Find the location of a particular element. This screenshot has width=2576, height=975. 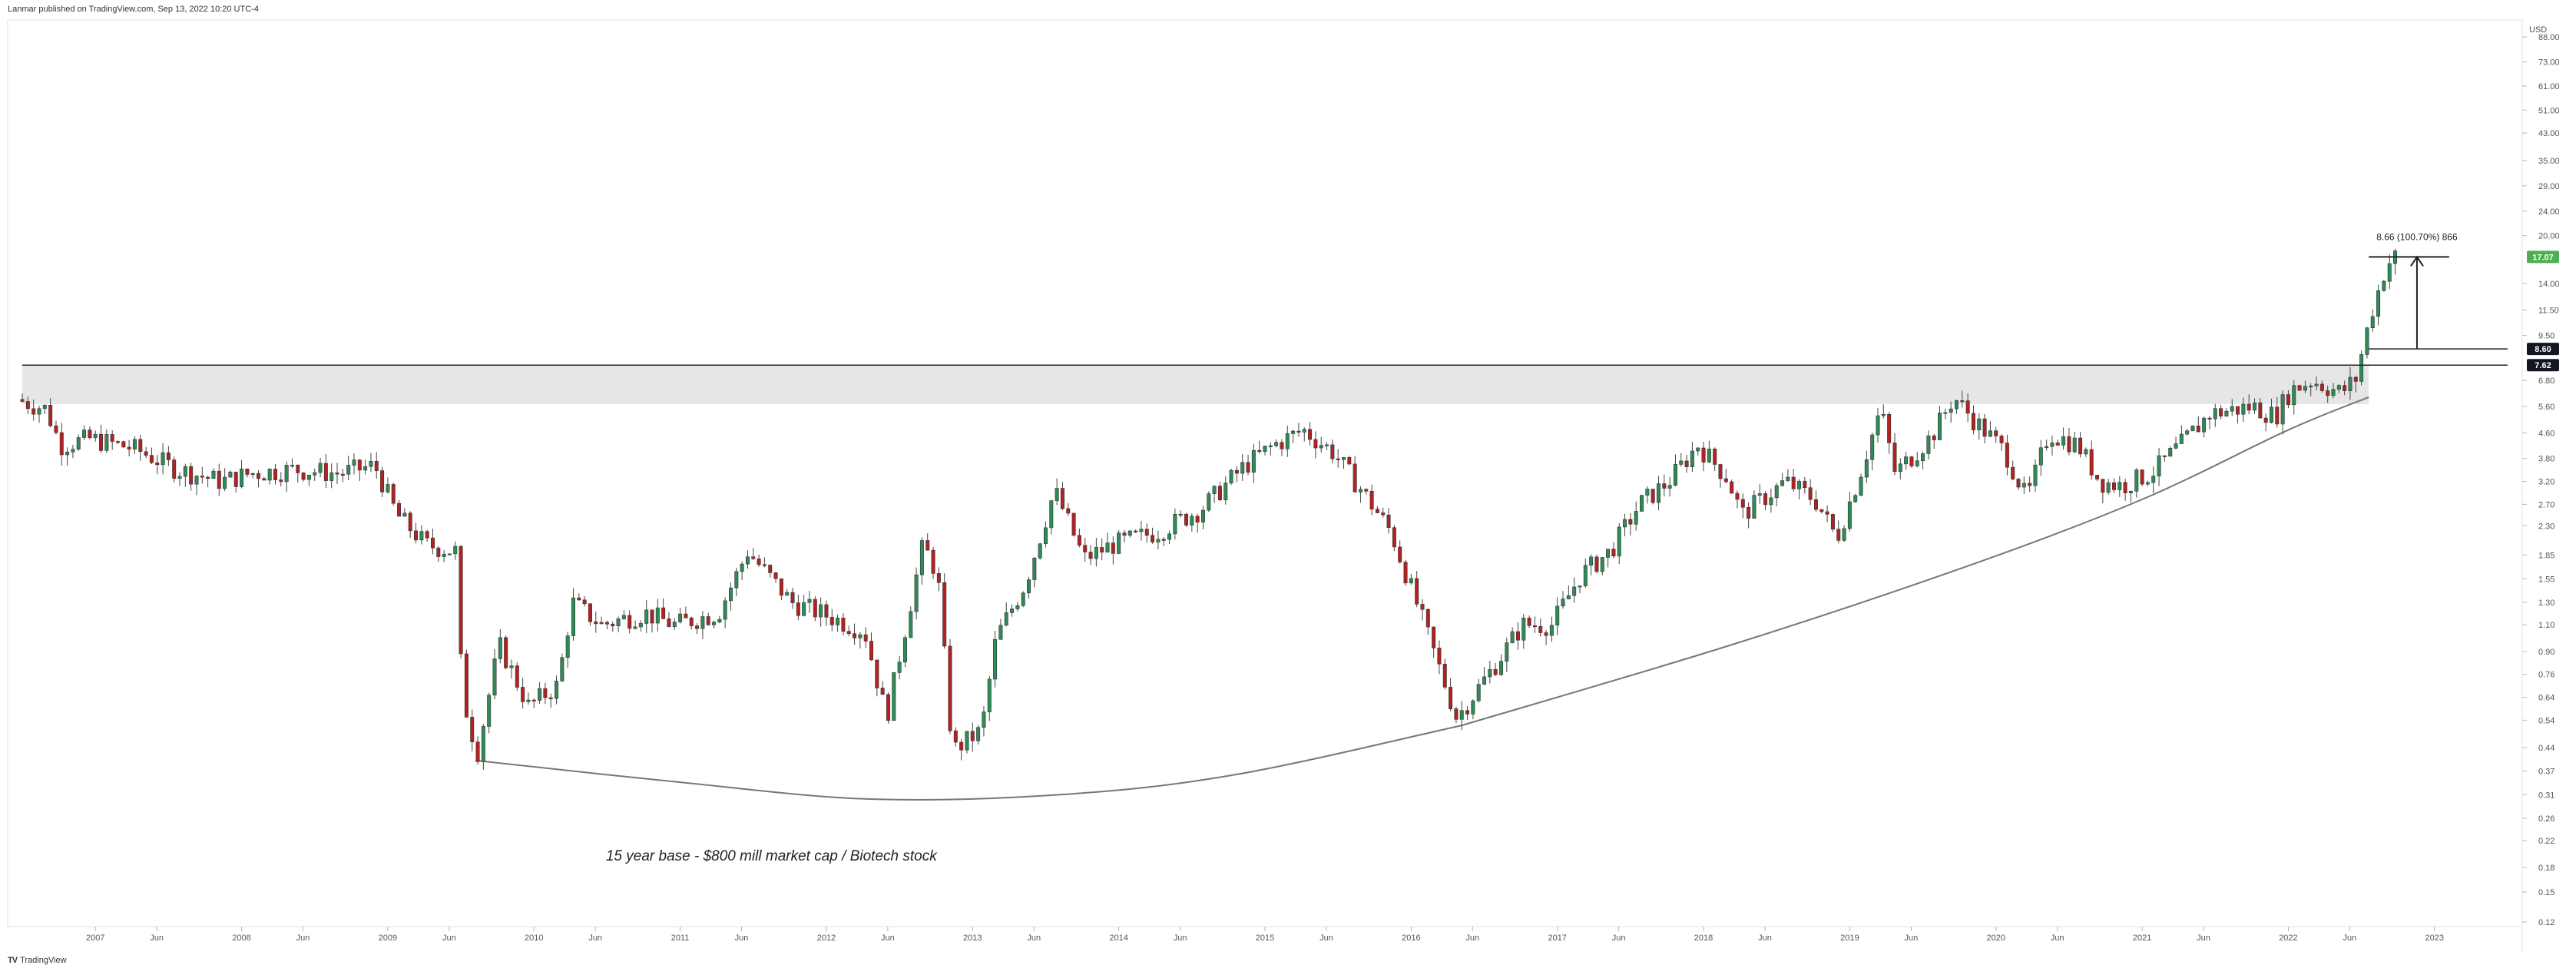

price-tick-label: 0.76 is located at coordinates (2546, 675).